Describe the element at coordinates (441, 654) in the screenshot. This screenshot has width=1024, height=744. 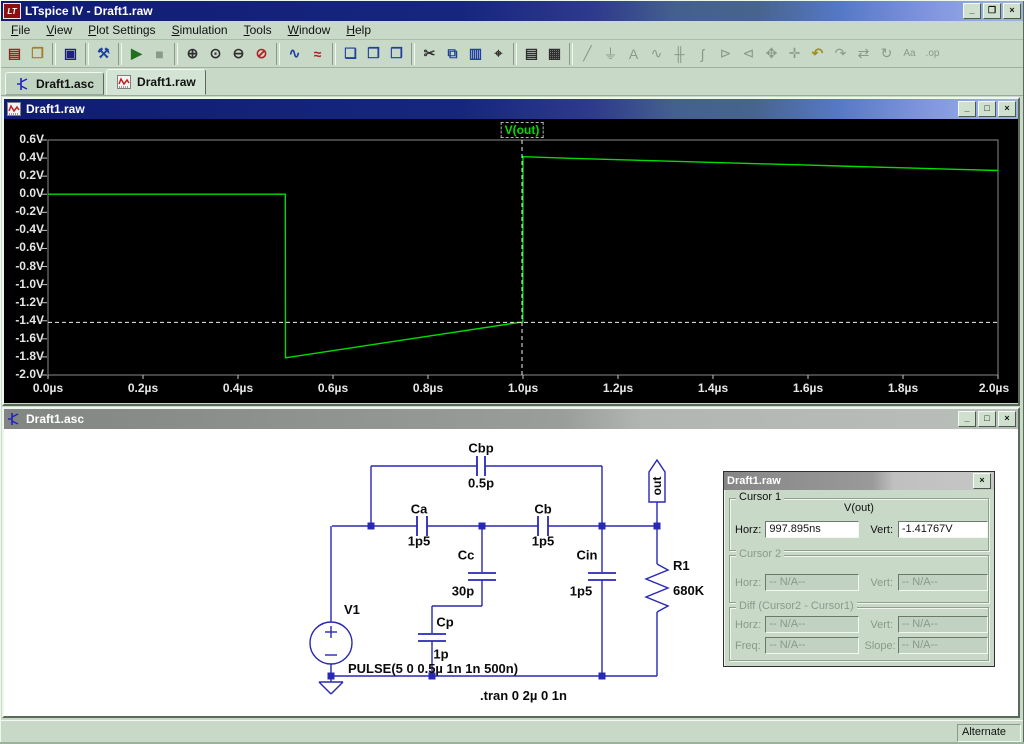
I see `component-value-cp: 1p` at that location.